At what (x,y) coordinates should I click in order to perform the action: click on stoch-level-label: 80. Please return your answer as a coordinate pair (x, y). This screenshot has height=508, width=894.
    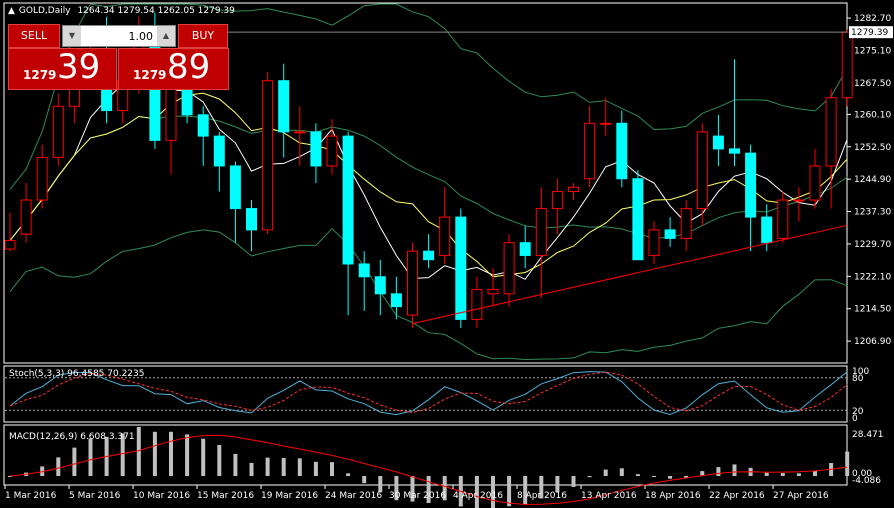
    Looking at the image, I should click on (858, 379).